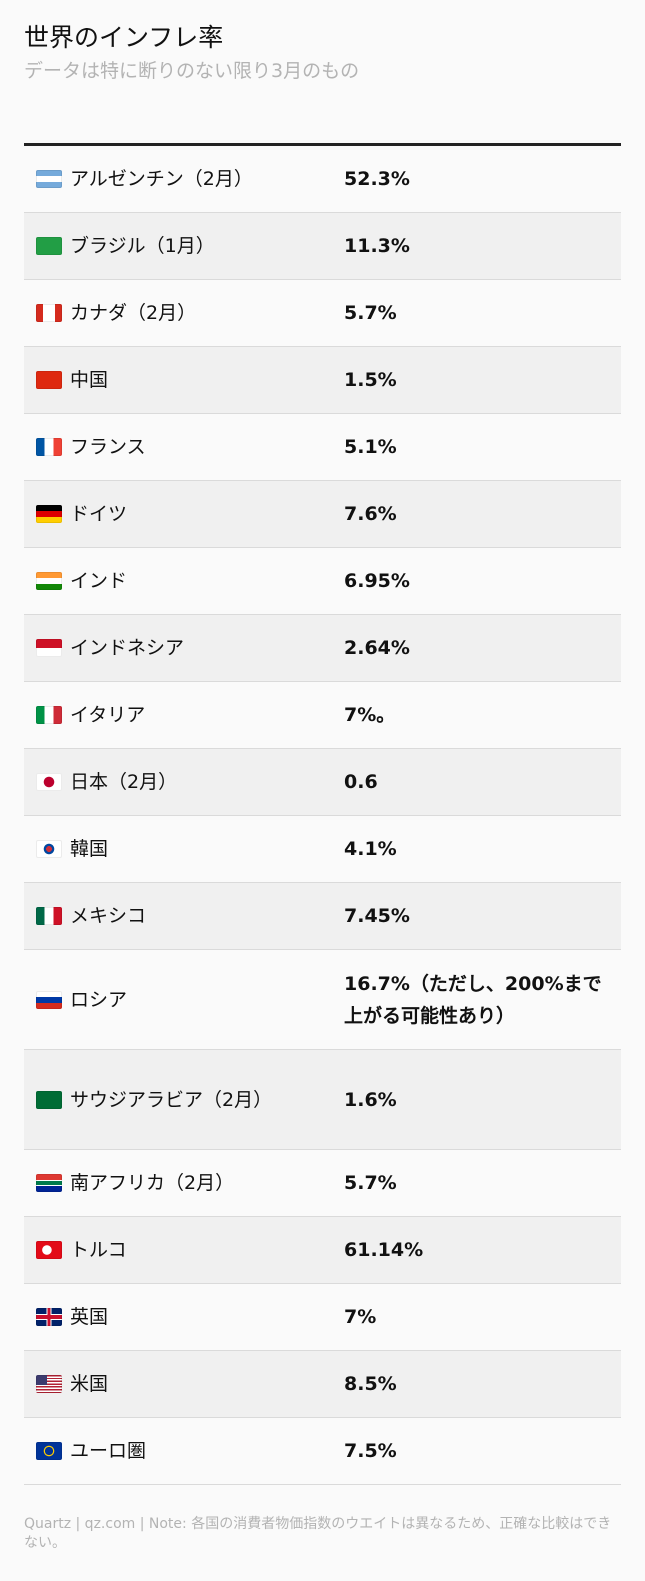 Image resolution: width=645 pixels, height=1581 pixels. What do you see at coordinates (184, 999) in the screenshot?
I see `country-cell: ロシア` at bounding box center [184, 999].